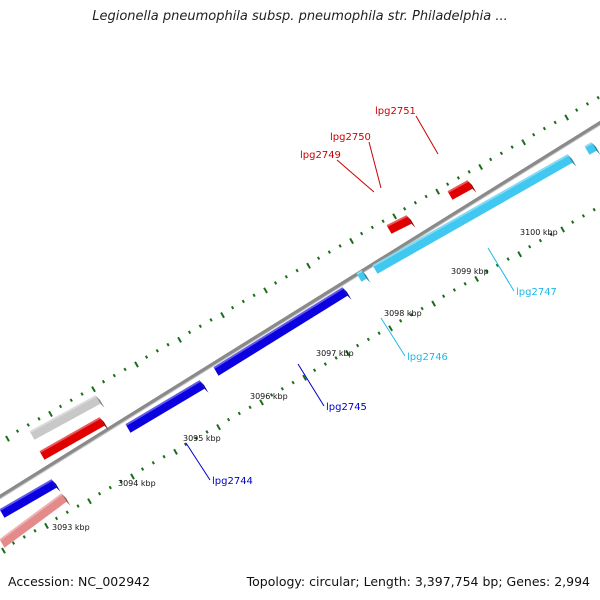 Image resolution: width=600 pixels, height=600 pixels. Describe the element at coordinates (269, 396) in the screenshot. I see `tick-label: 3096 kbp` at that location.